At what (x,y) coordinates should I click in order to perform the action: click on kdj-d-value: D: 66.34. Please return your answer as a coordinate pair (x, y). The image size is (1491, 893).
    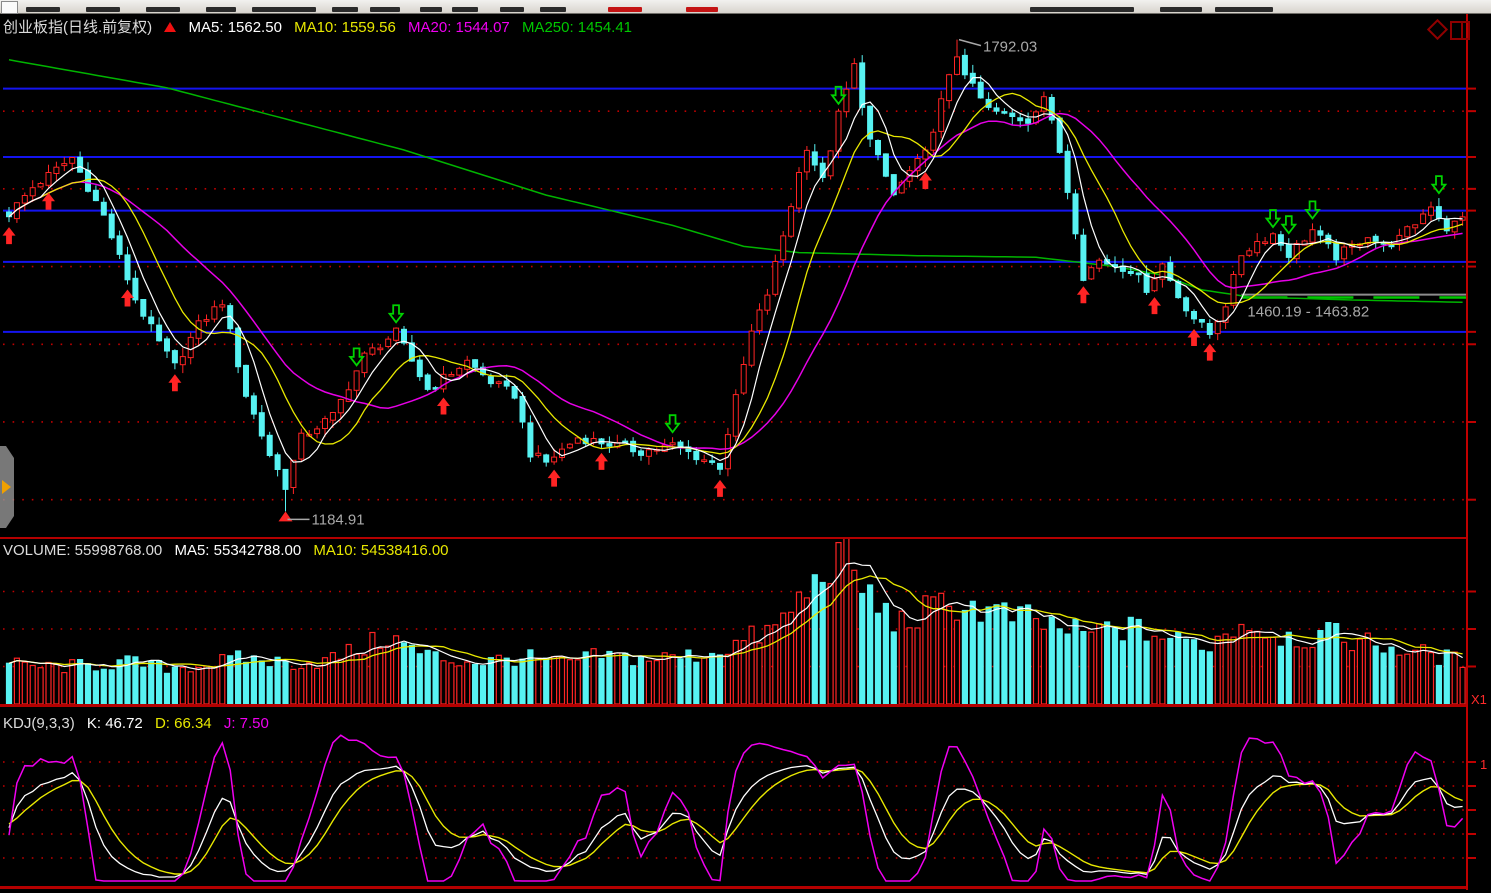
    Looking at the image, I should click on (183, 723).